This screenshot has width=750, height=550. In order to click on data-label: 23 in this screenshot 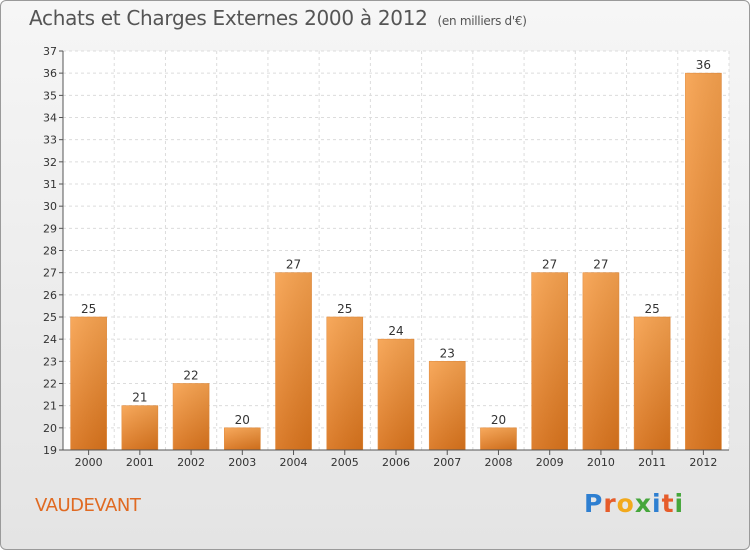, I will do `click(447, 353)`.